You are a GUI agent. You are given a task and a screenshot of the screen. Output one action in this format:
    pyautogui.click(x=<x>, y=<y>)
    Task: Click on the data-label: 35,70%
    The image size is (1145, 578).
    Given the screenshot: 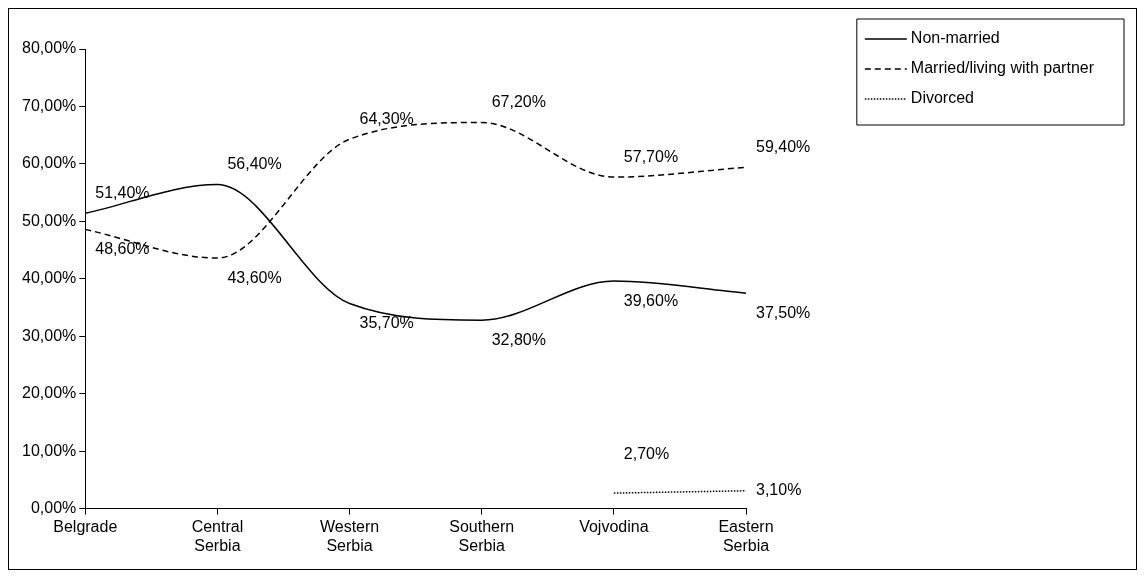 What is the action you would take?
    pyautogui.click(x=386, y=322)
    